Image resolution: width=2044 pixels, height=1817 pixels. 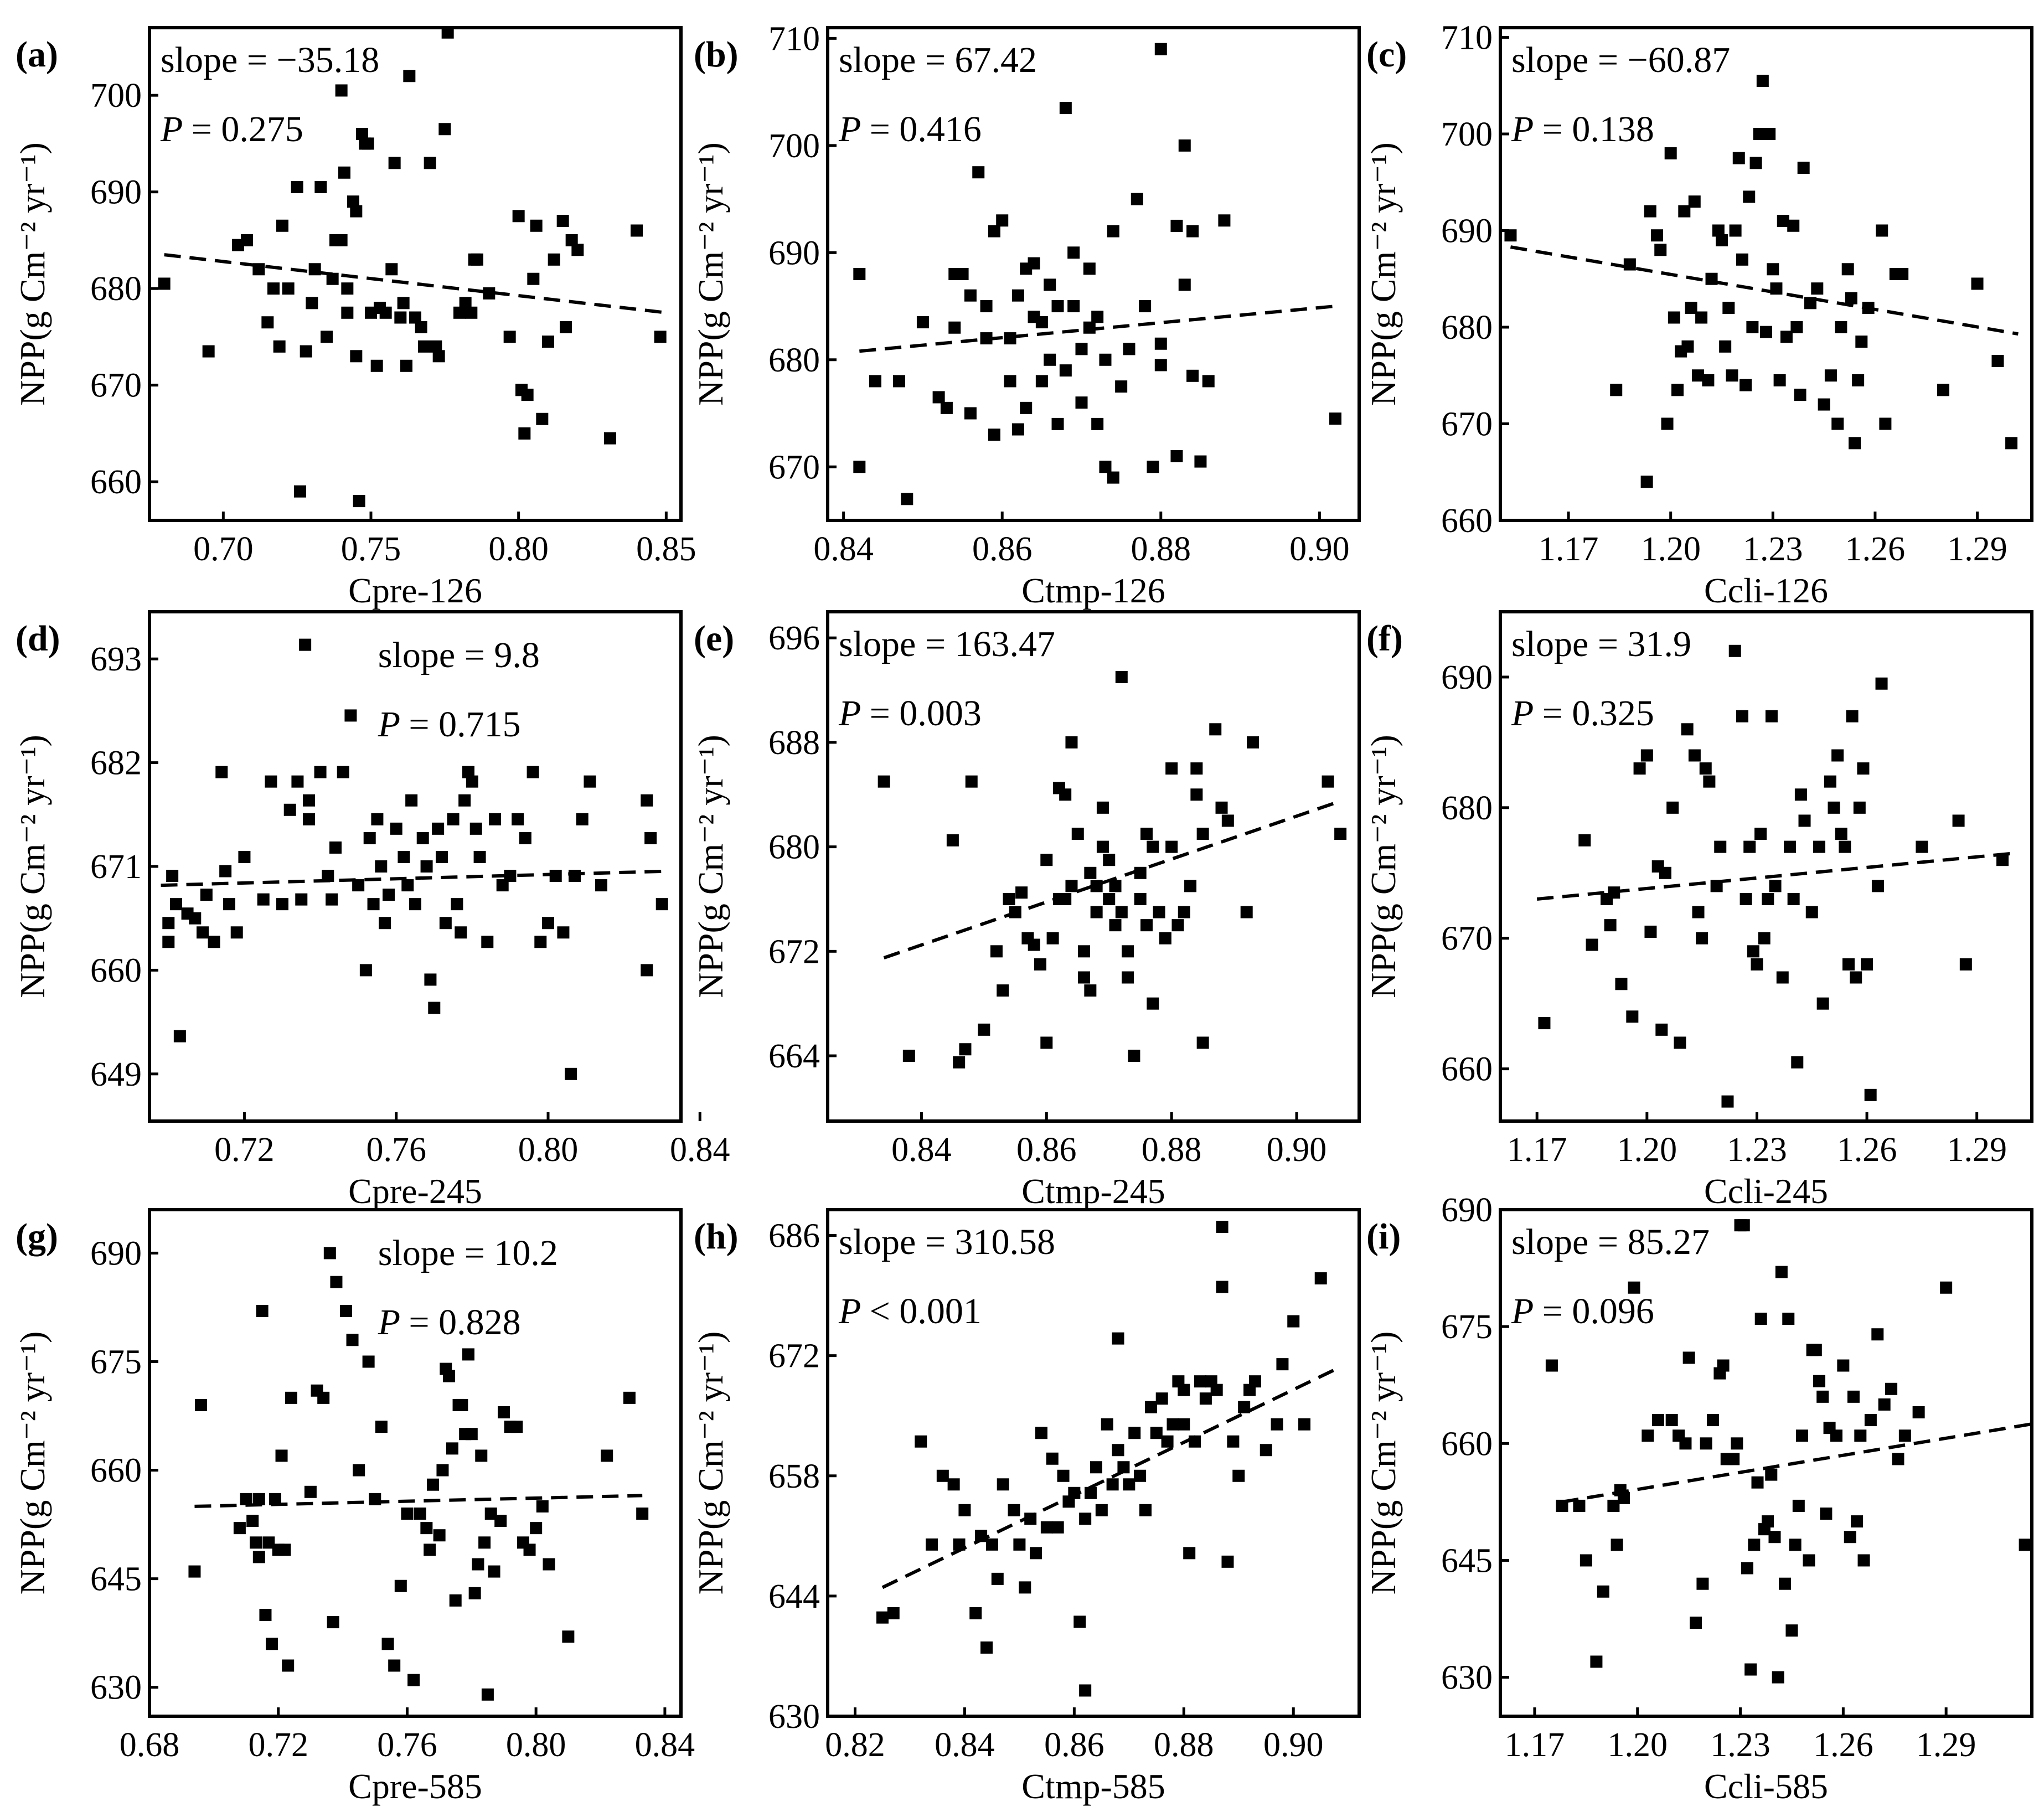 I want to click on scatter-marks, so click(x=412, y=268).